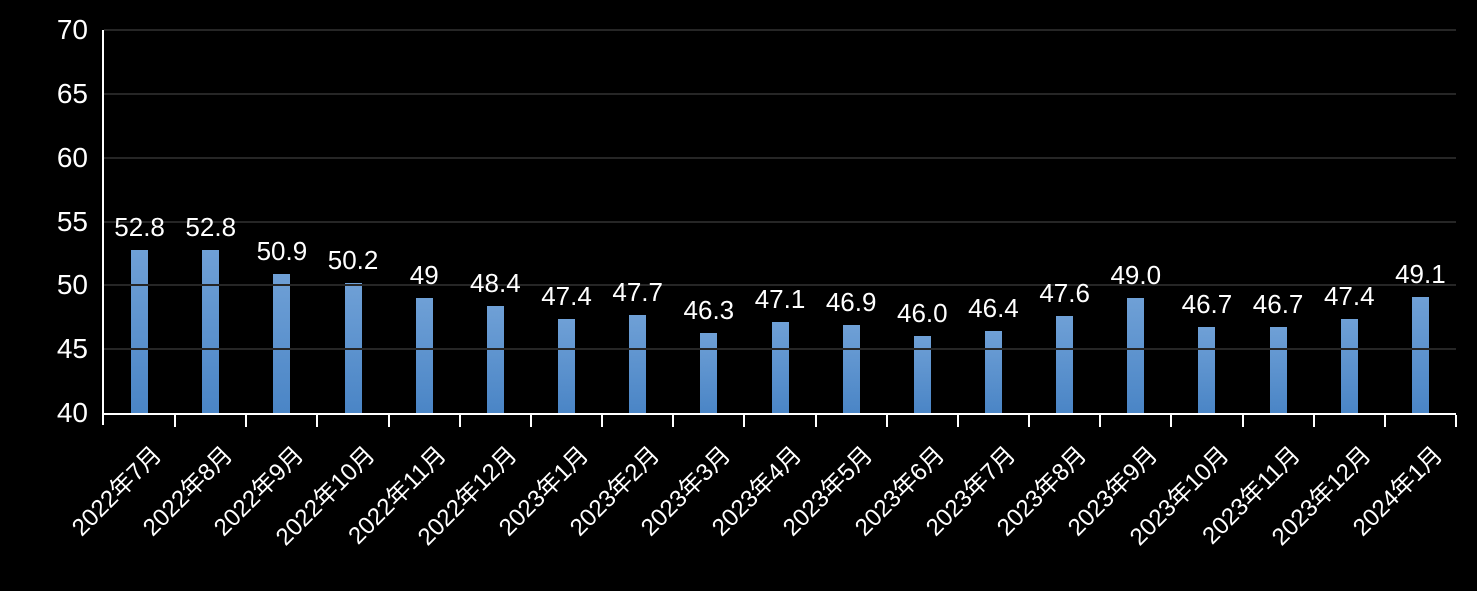  What do you see at coordinates (1420, 273) in the screenshot?
I see `bar-value-label: 49.1` at bounding box center [1420, 273].